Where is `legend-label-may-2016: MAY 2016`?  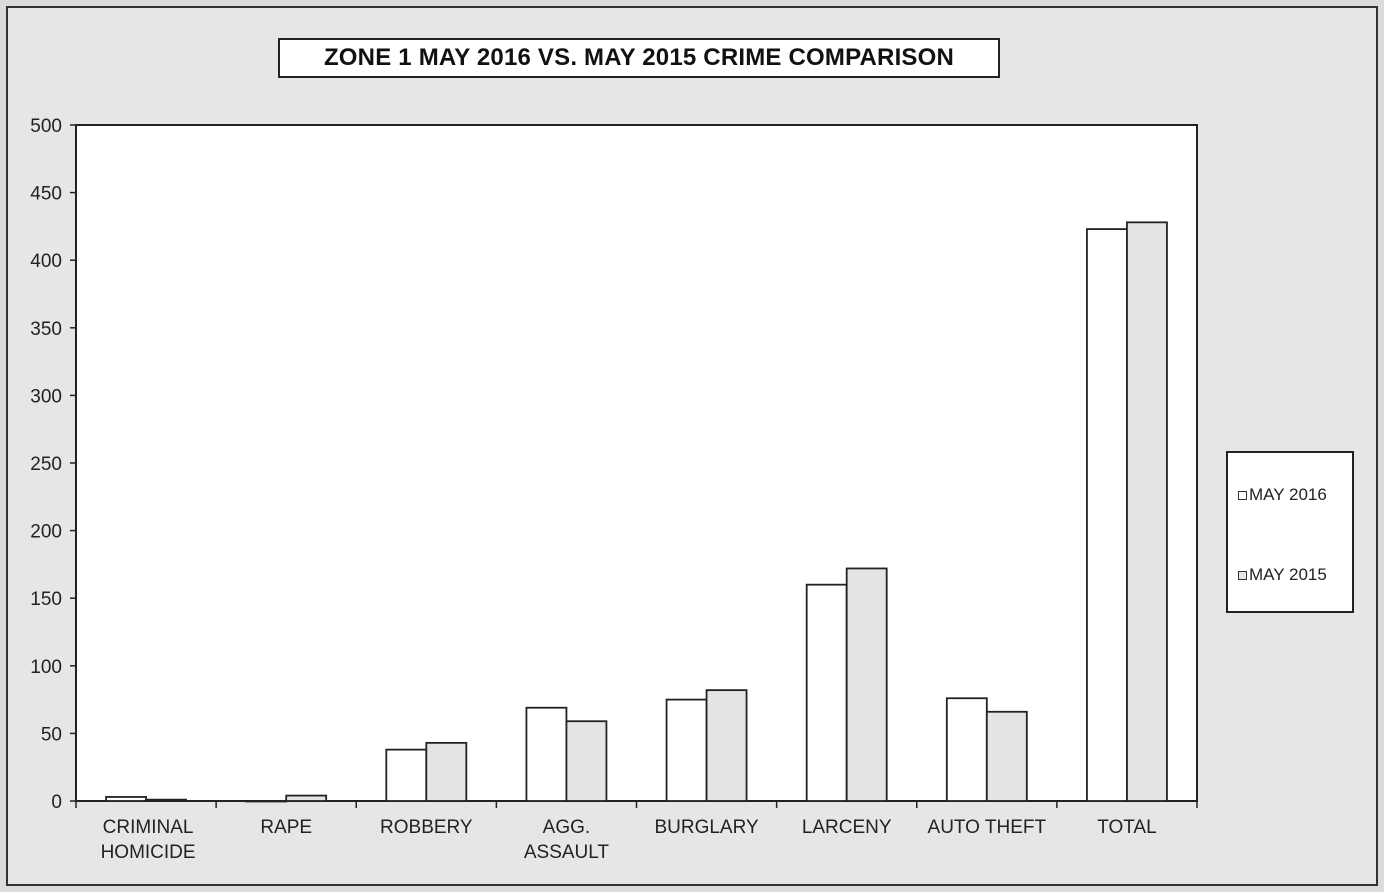 legend-label-may-2016: MAY 2016 is located at coordinates (1288, 494).